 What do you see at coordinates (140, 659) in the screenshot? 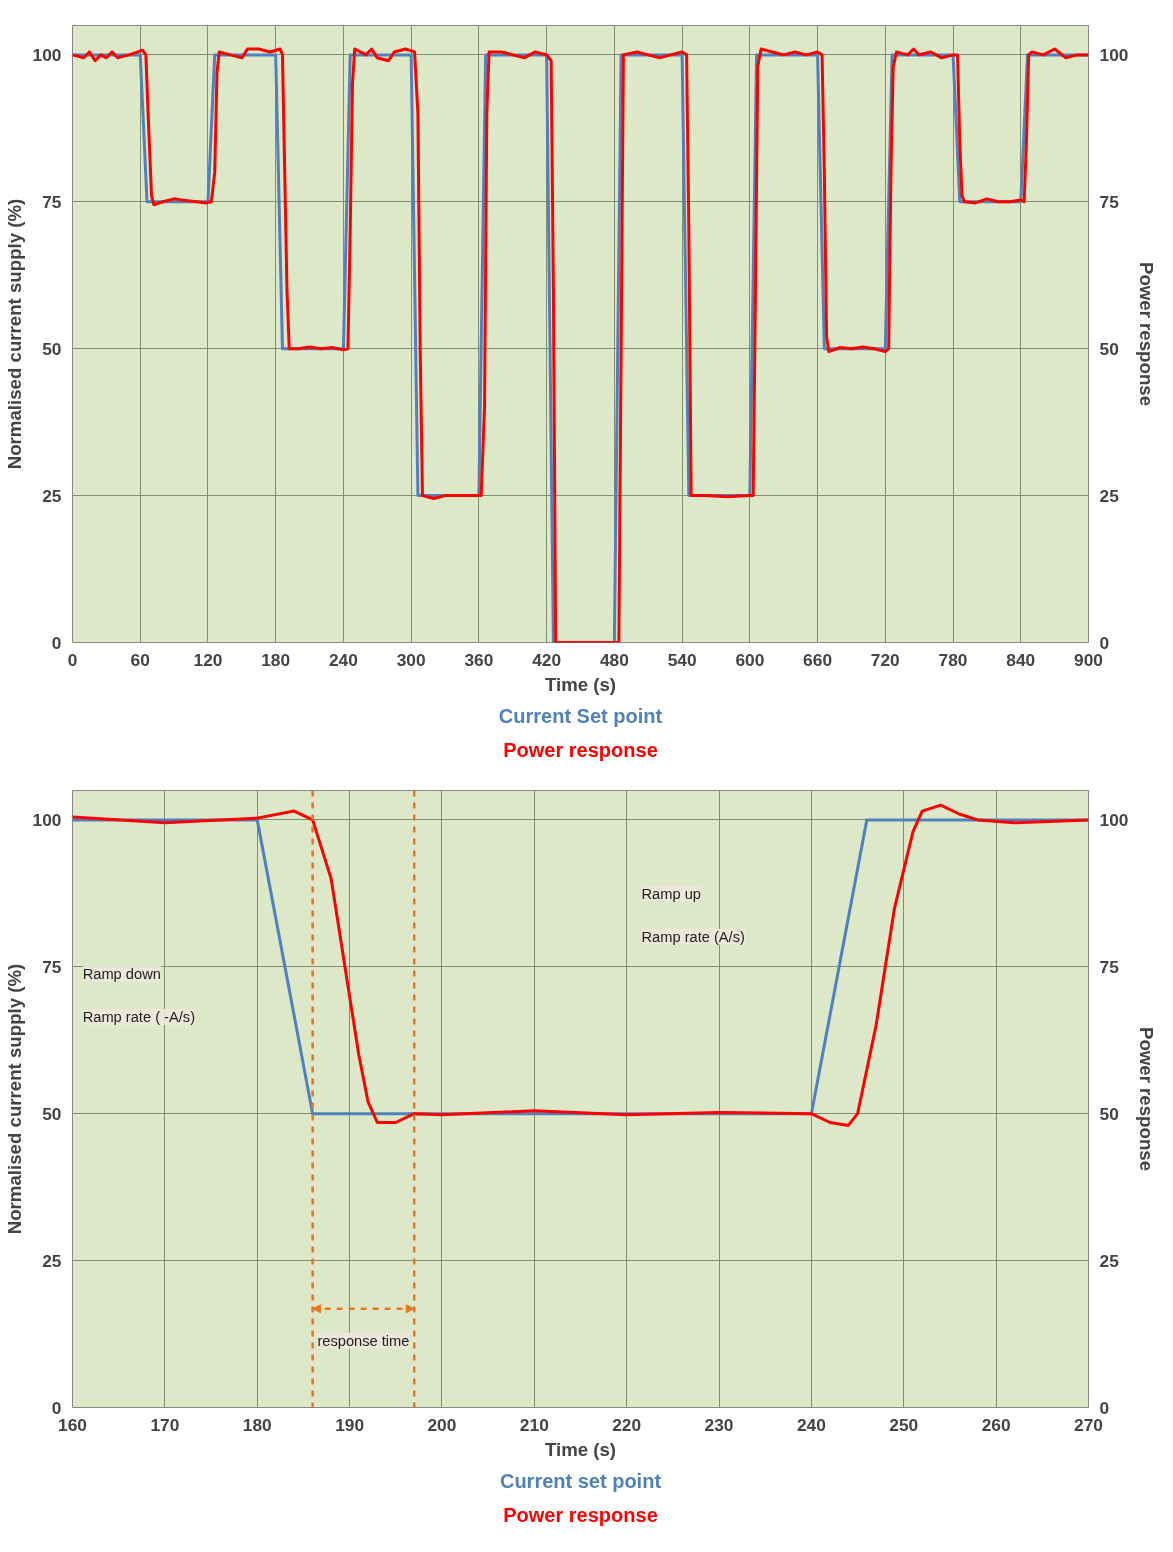
I see `x-tick-label: 60` at bounding box center [140, 659].